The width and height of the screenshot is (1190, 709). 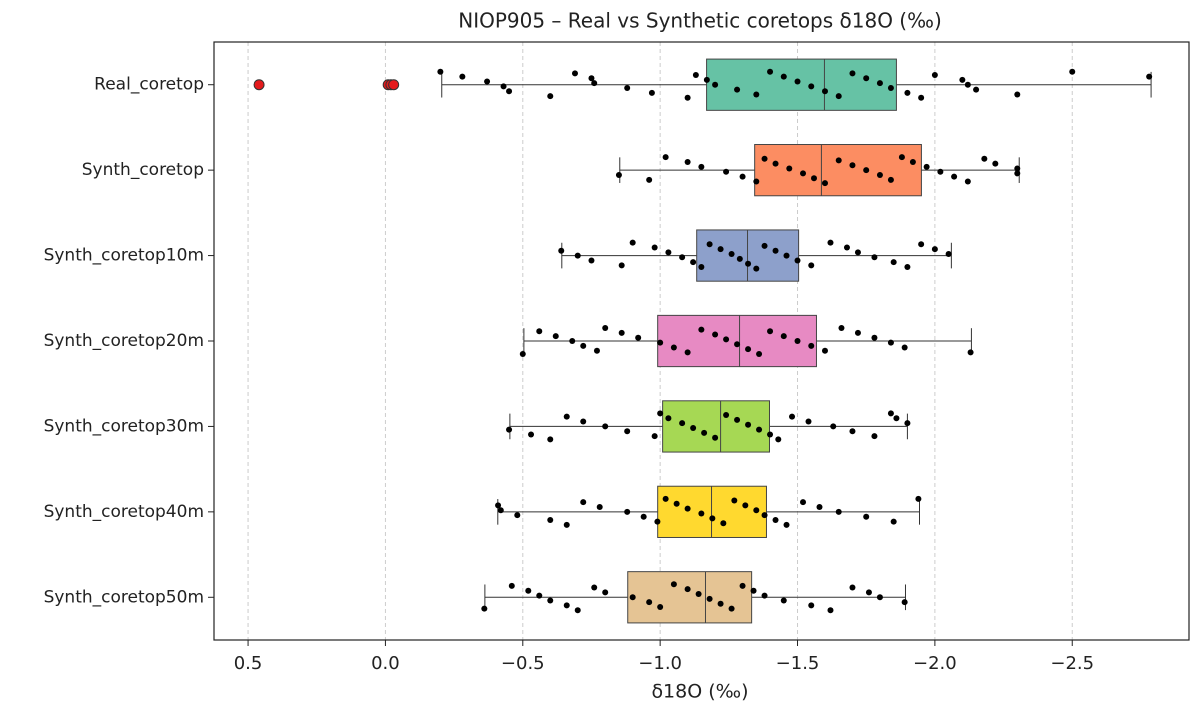 What do you see at coordinates (248, 663) in the screenshot?
I see `x-tick-label: 0.5` at bounding box center [248, 663].